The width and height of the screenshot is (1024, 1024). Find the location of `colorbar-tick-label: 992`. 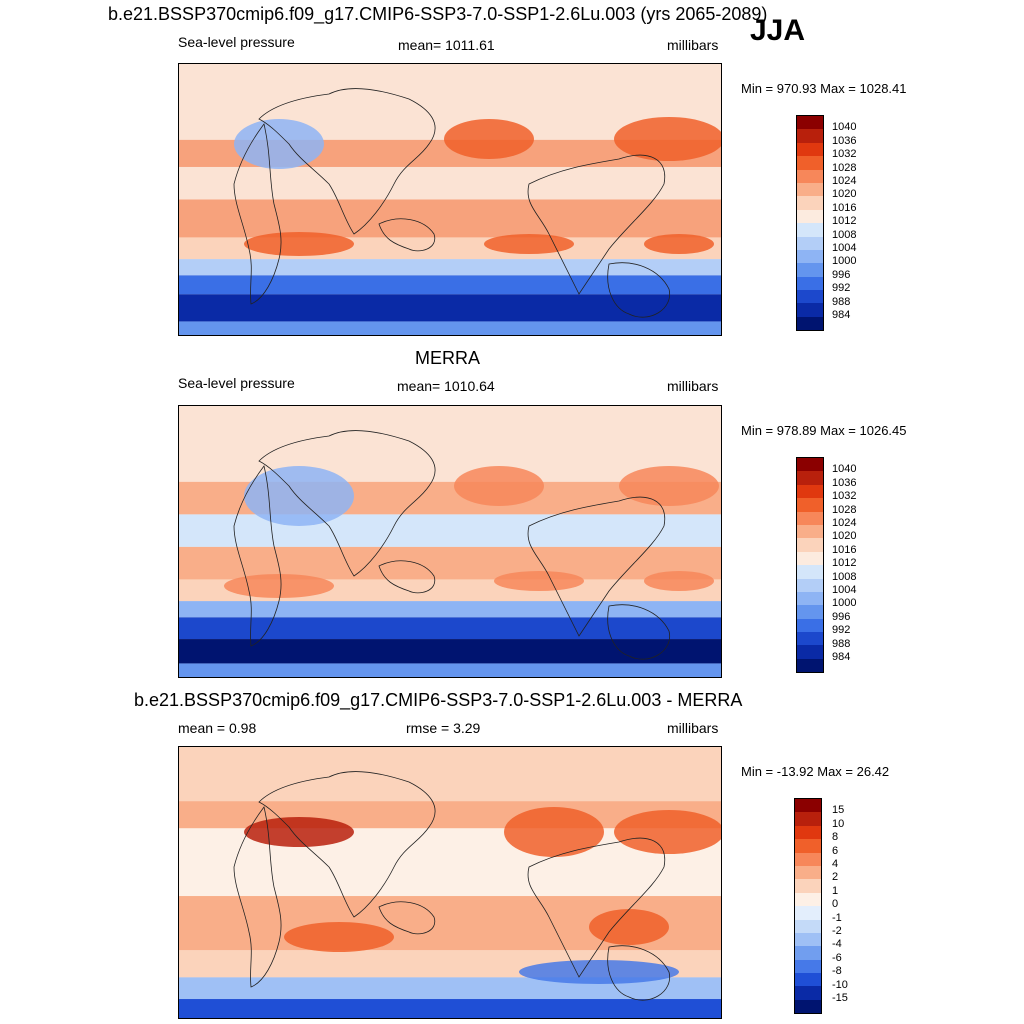

colorbar-tick-label: 992 is located at coordinates (841, 288).